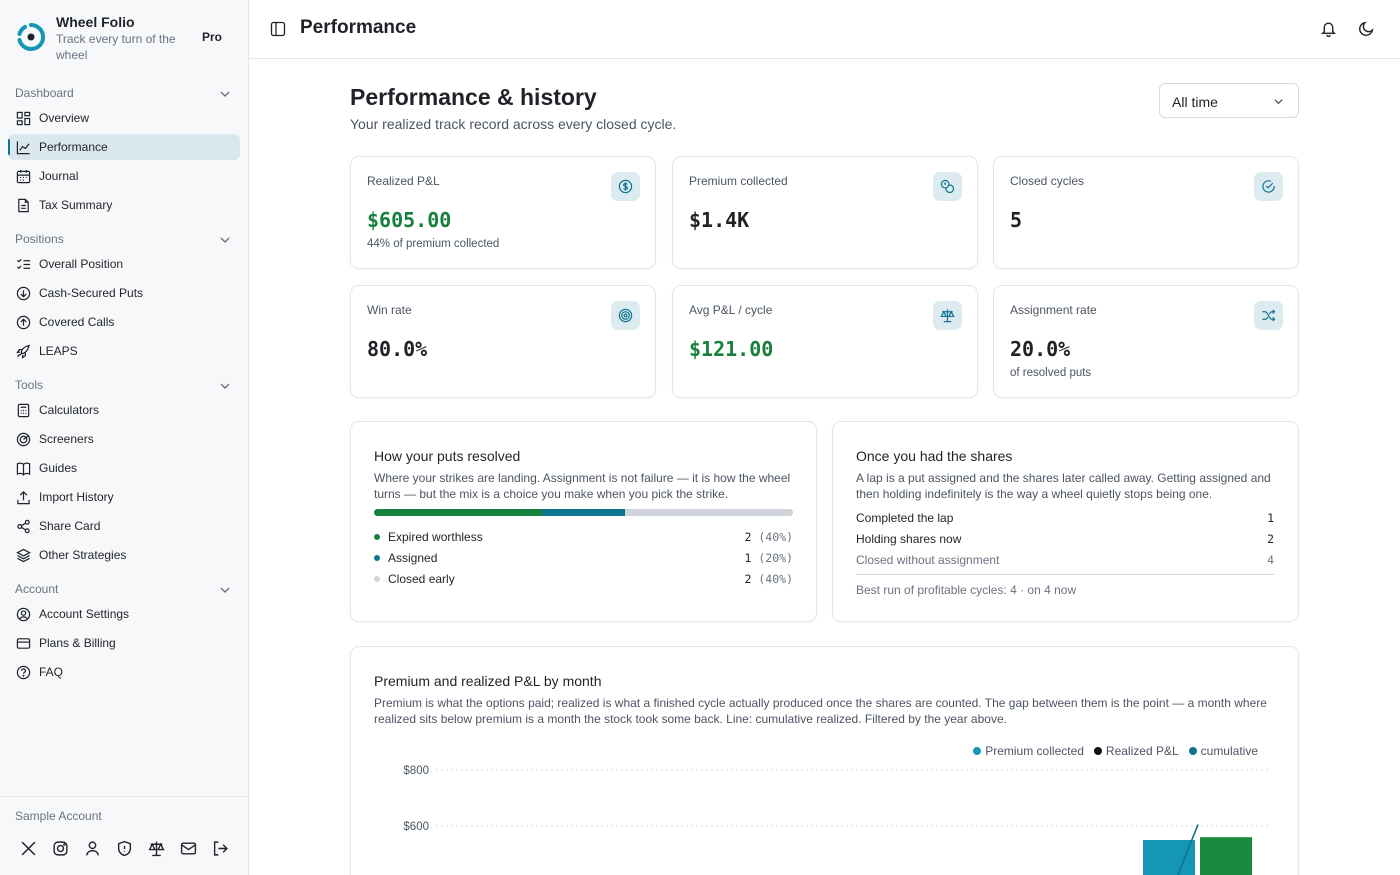 Image resolution: width=1400 pixels, height=875 pixels. I want to click on sidebar-item-screeners: Screeners, so click(124, 439).